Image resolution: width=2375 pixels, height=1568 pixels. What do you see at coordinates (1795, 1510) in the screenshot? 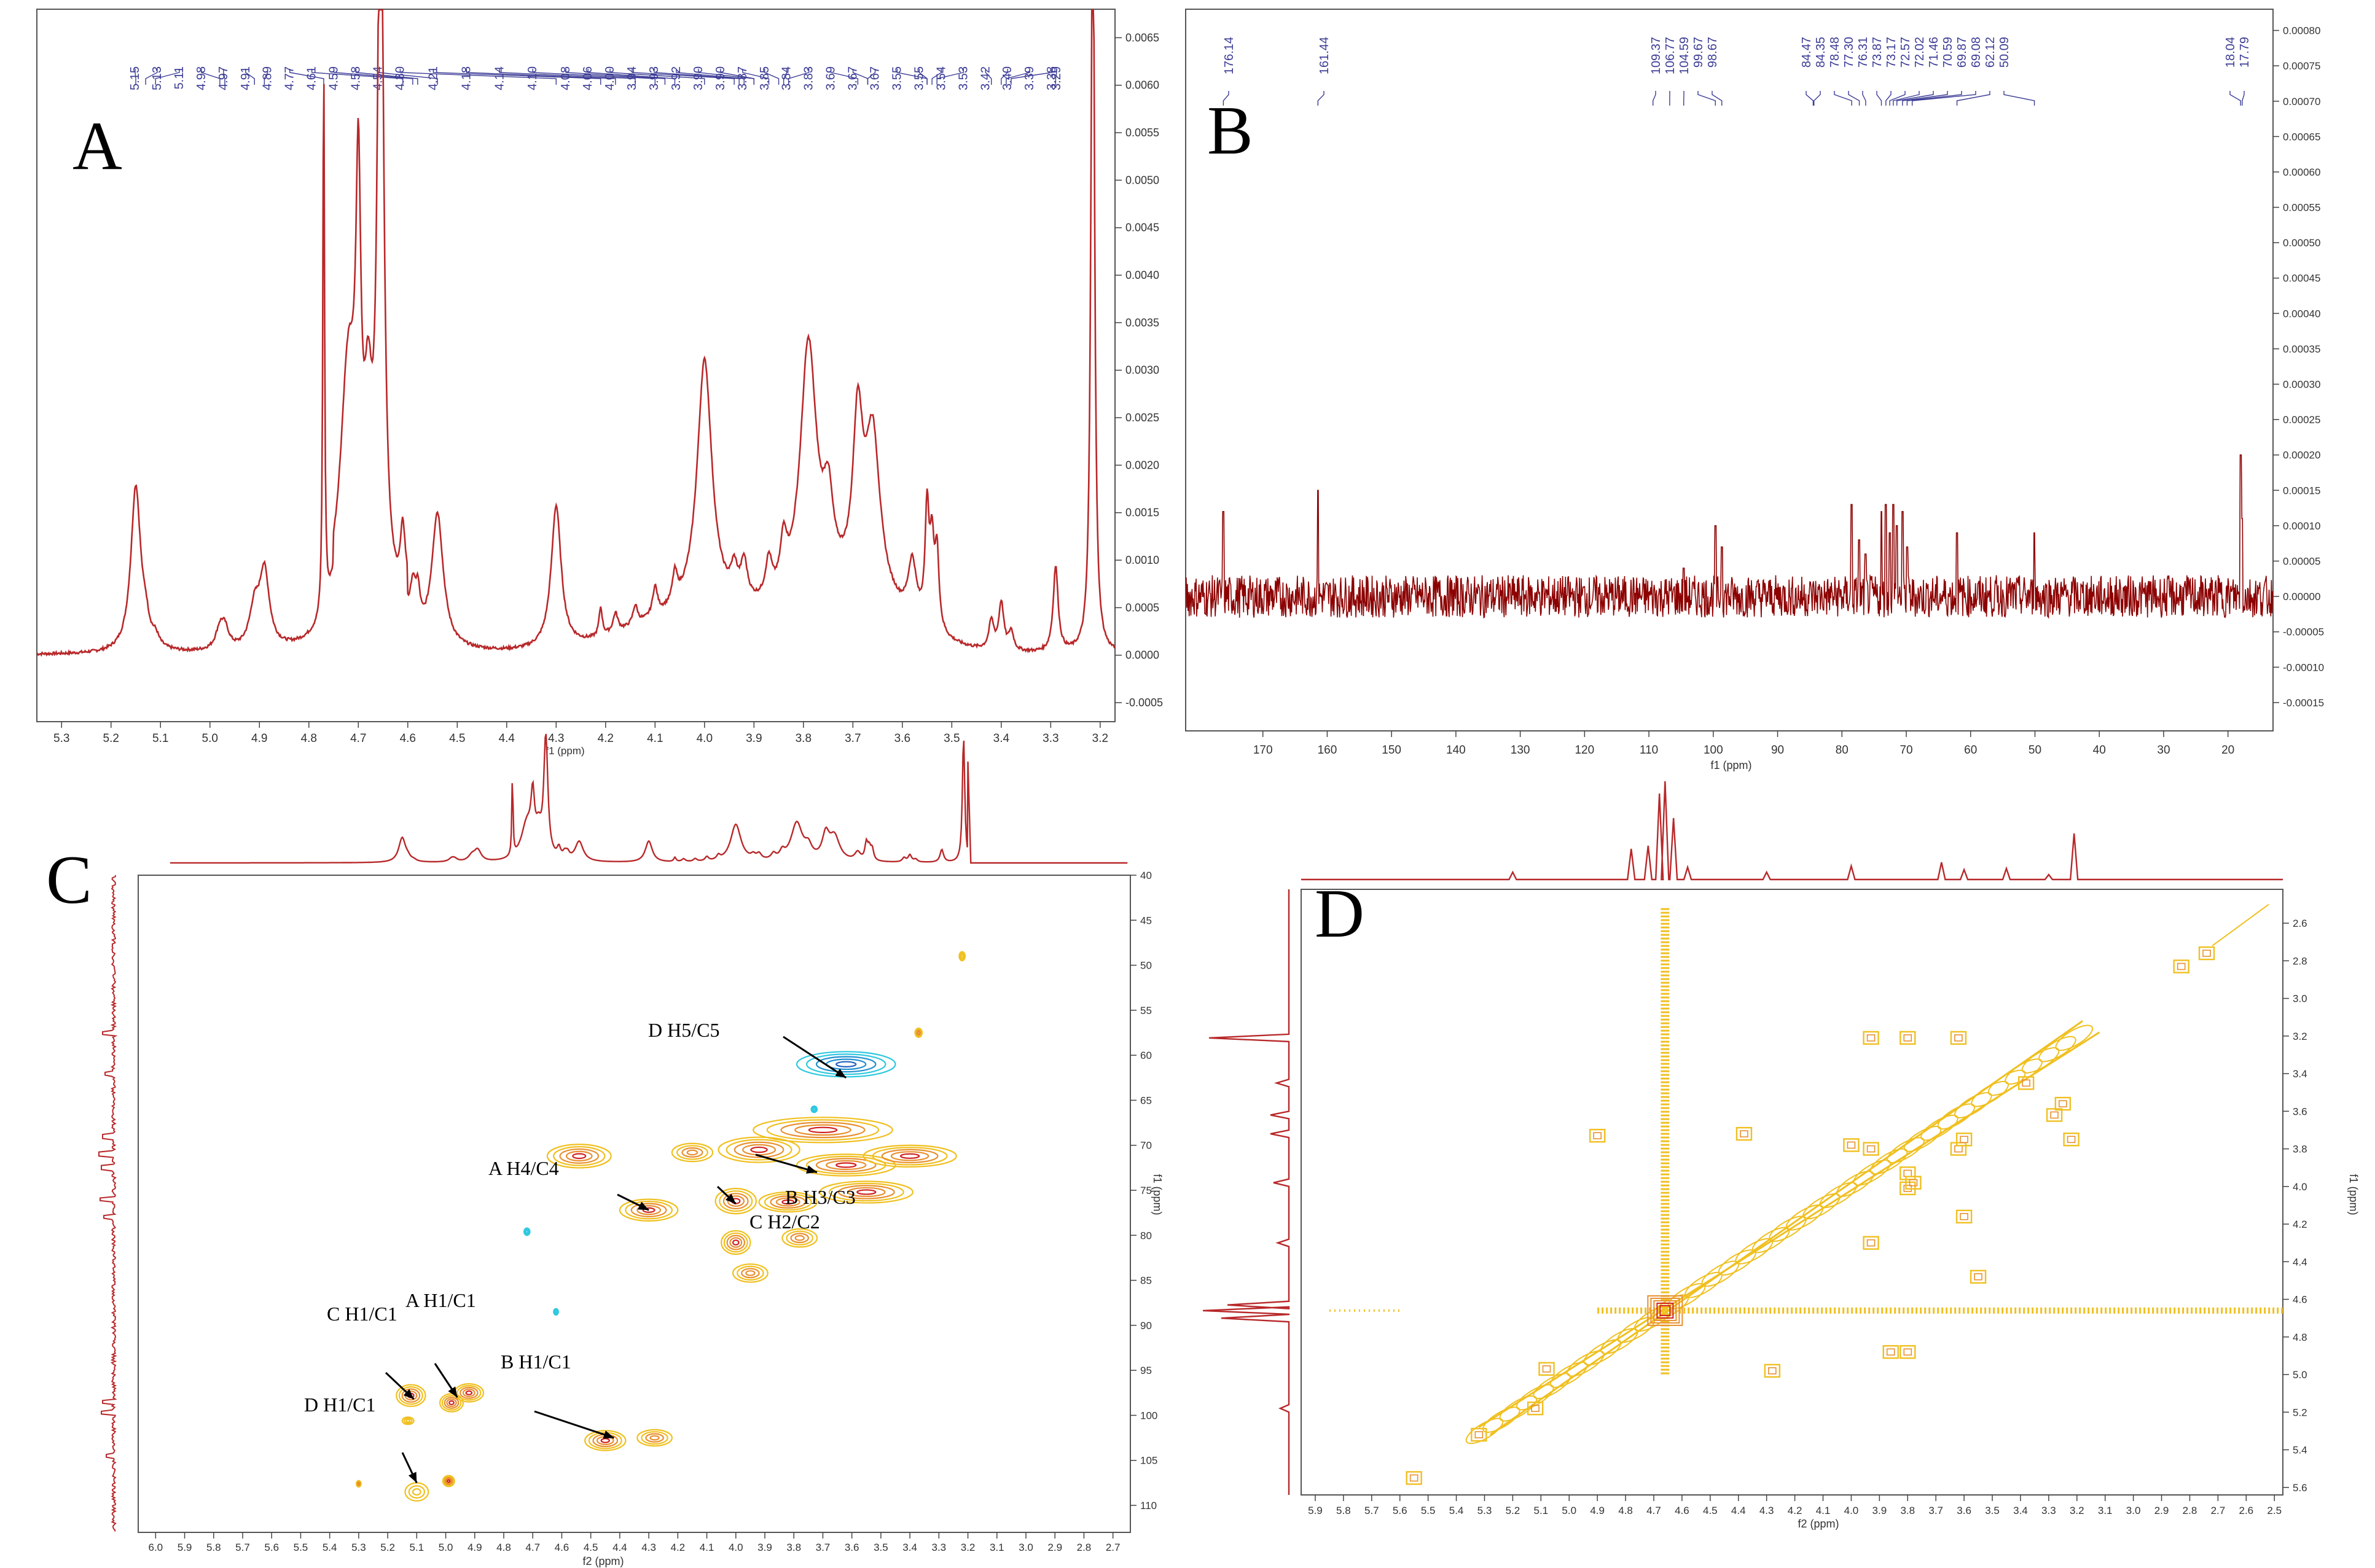
I see `d-x-tick-label: 4.2` at bounding box center [1795, 1510].